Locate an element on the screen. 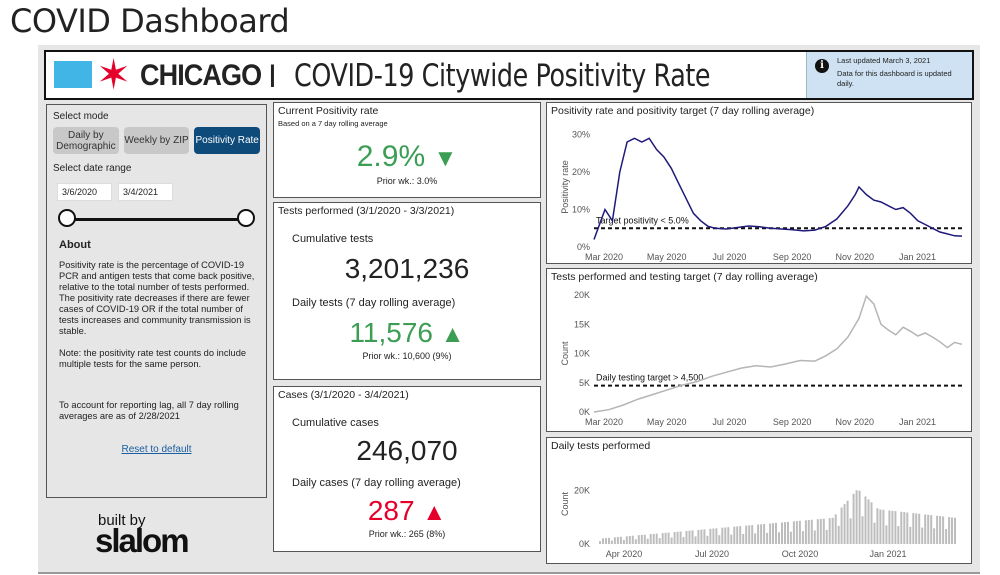 The width and height of the screenshot is (1000, 575). daily-tests-label: Daily tests (7 day rolling average) is located at coordinates (374, 303).